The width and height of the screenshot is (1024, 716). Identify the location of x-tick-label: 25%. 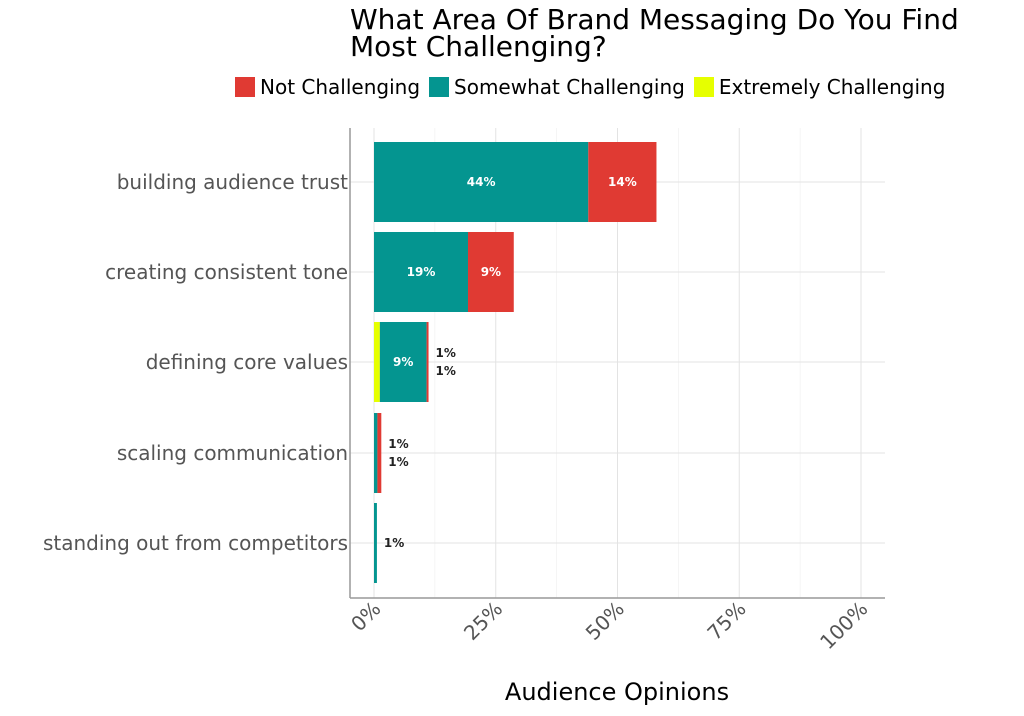
(483, 621).